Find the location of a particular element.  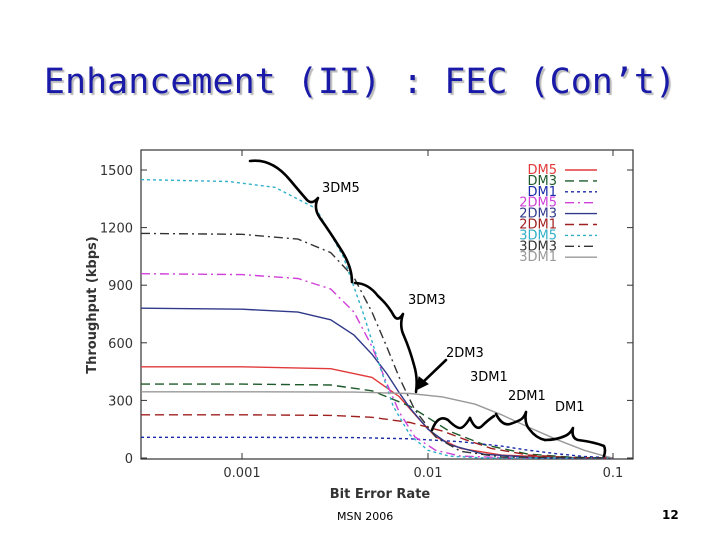

y-tick-label: 600 is located at coordinates (120, 344).